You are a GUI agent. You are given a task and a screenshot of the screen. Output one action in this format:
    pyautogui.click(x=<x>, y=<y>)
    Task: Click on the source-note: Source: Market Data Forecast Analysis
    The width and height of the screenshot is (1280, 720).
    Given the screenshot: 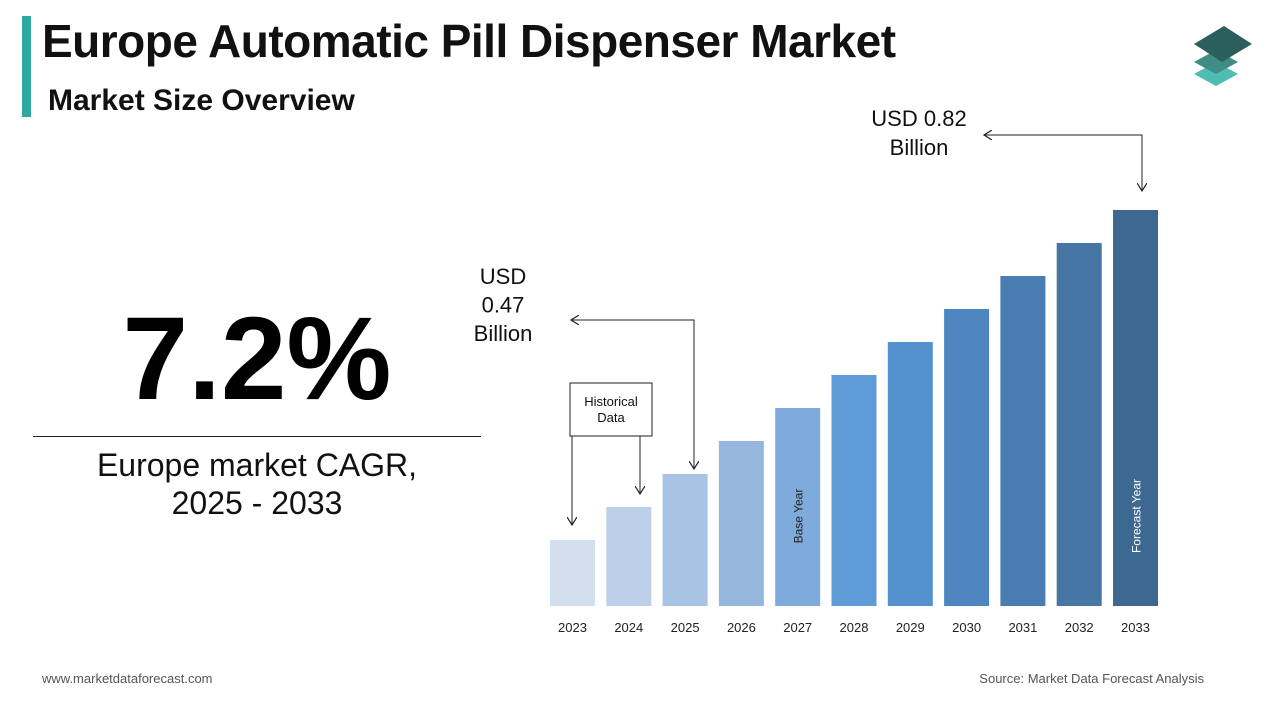 What is the action you would take?
    pyautogui.click(x=1091, y=678)
    